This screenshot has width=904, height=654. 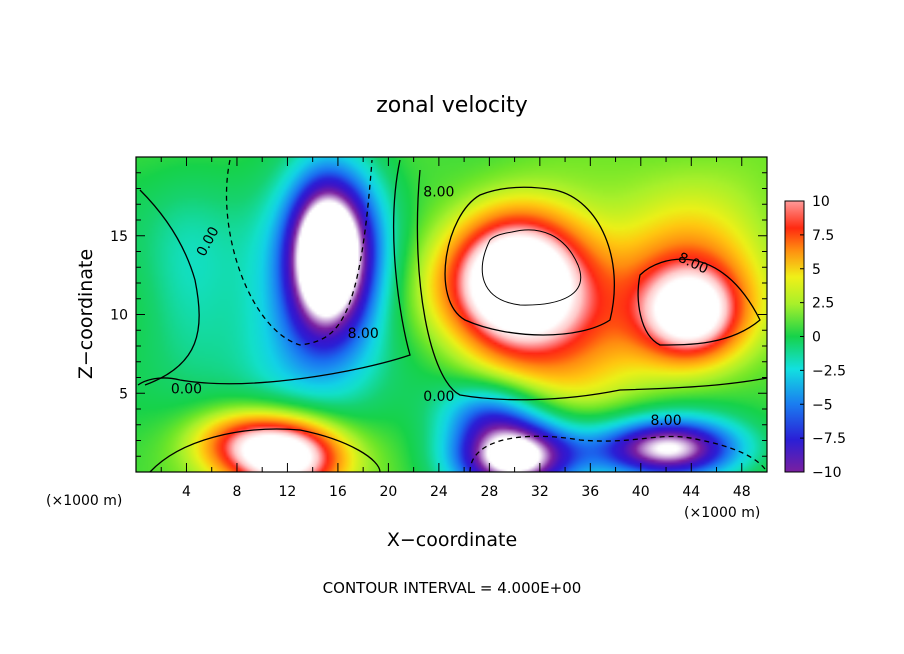 What do you see at coordinates (531, 267) in the screenshot?
I see `contour-inner-center` at bounding box center [531, 267].